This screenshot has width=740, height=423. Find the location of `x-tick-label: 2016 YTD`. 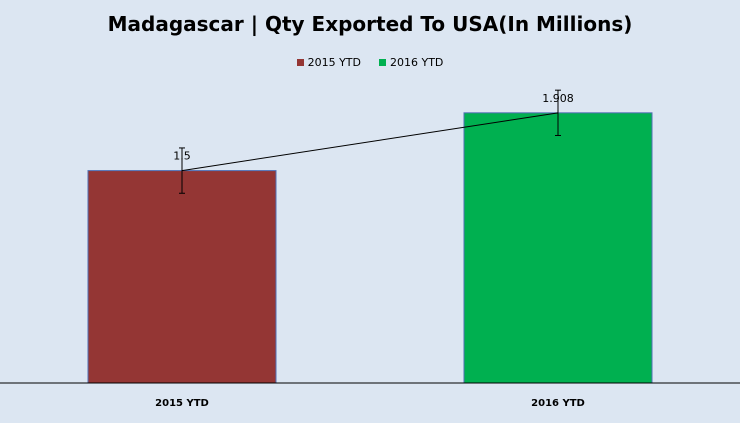

x-tick-label: 2016 YTD is located at coordinates (558, 403).